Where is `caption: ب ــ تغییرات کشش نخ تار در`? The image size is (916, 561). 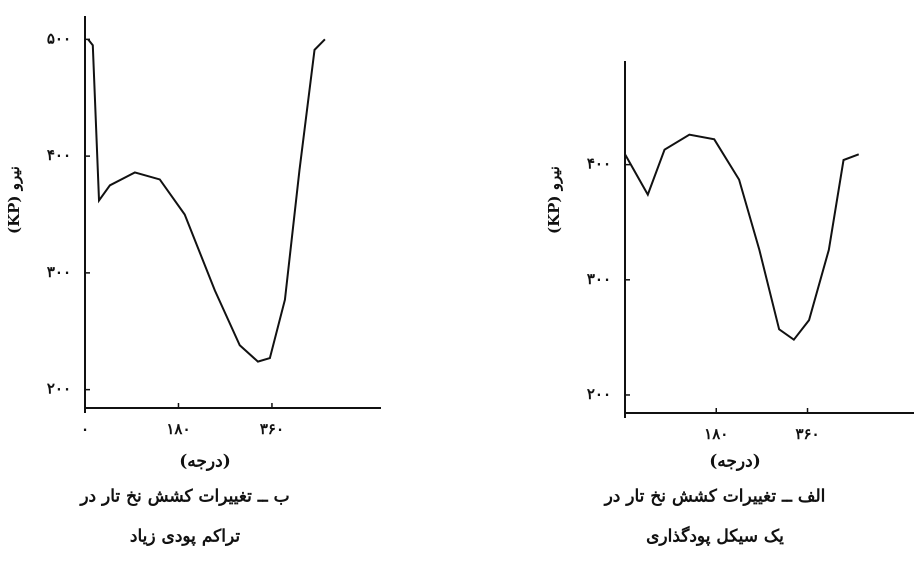 caption: ب ــ تغییرات کشش نخ تار در is located at coordinates (183, 497).